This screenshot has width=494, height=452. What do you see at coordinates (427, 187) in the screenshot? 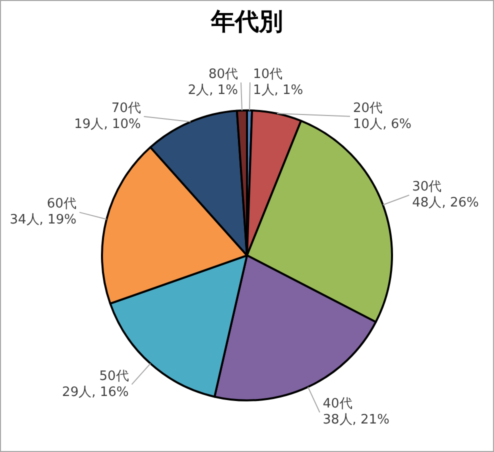
I see `slice-label: 30代` at bounding box center [427, 187].